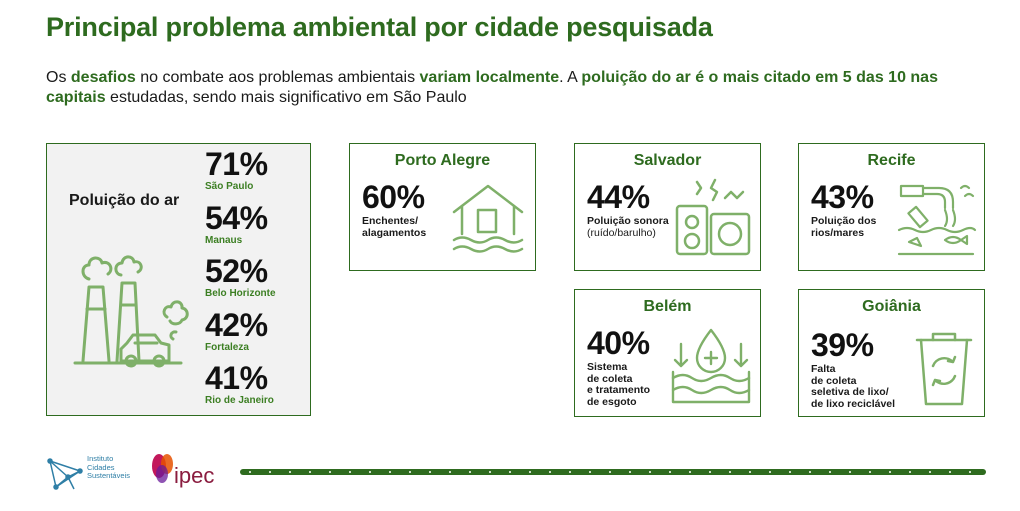  I want to click on list-item: 41% Rio de Janeiro, so click(240, 389).